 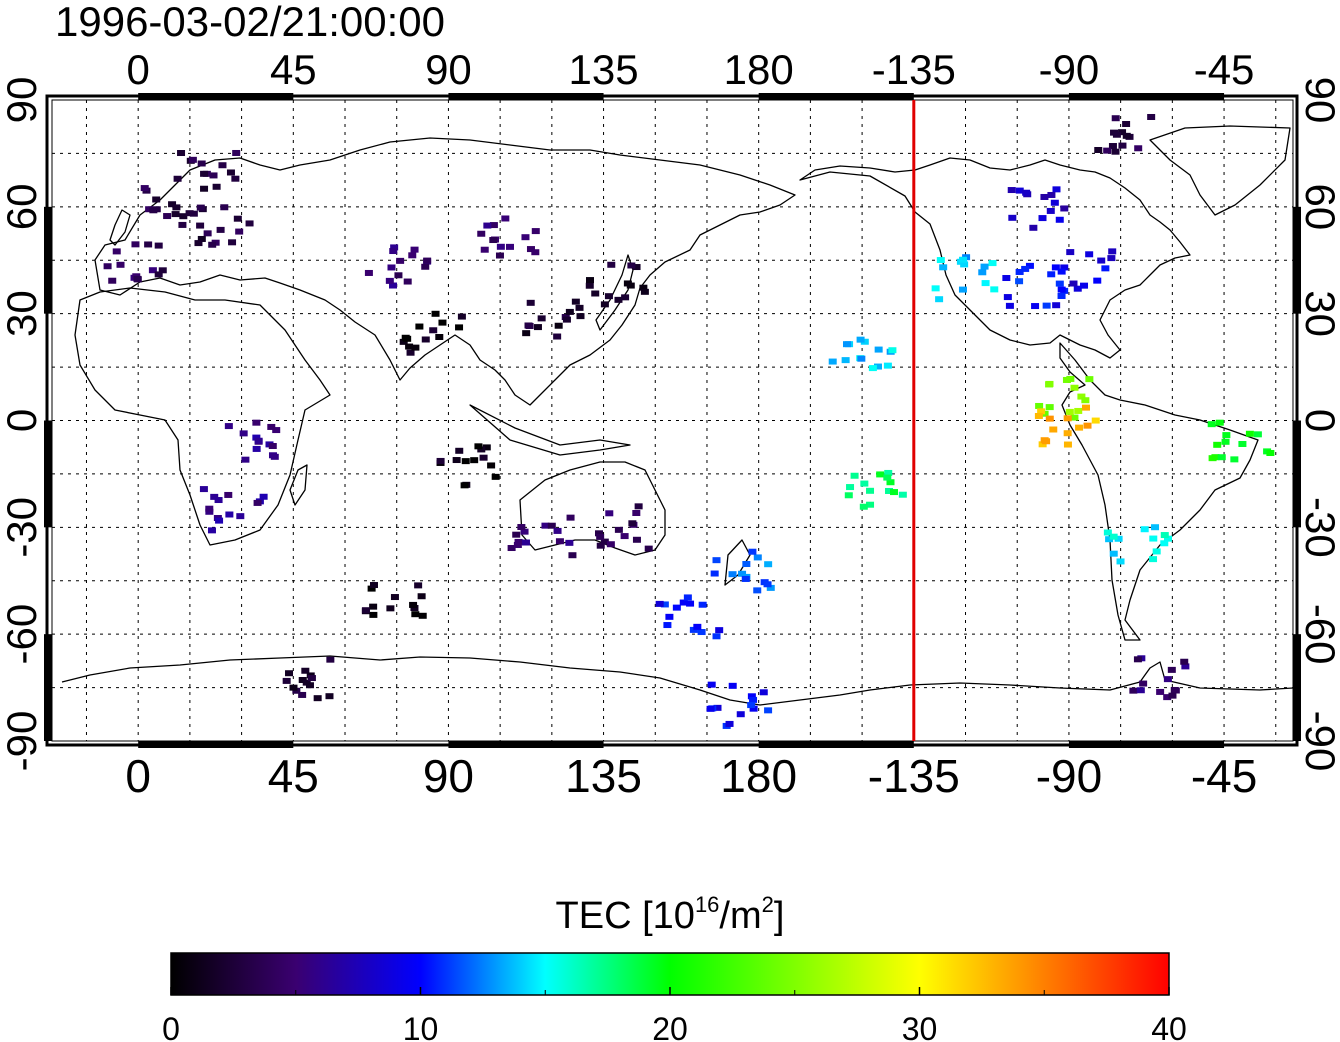 What do you see at coordinates (22, 206) in the screenshot?
I see `left-lat-tick-label: 60` at bounding box center [22, 206].